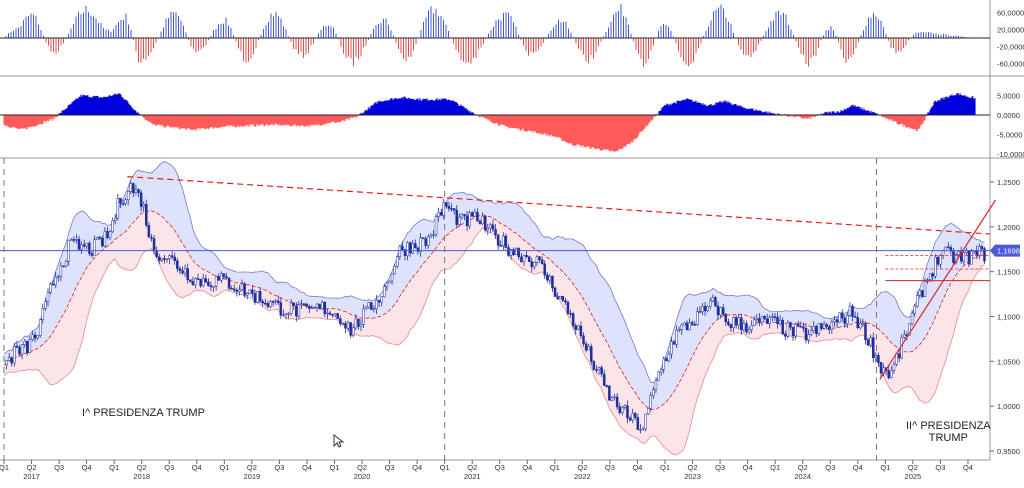  Describe the element at coordinates (1008, 272) in the screenshot. I see `price-axis-tick-label: 1,1500` at that location.